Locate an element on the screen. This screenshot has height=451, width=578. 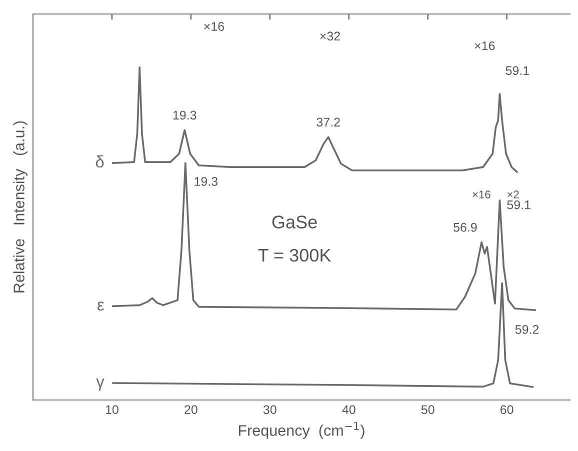
annotation: ×2 is located at coordinates (513, 194).